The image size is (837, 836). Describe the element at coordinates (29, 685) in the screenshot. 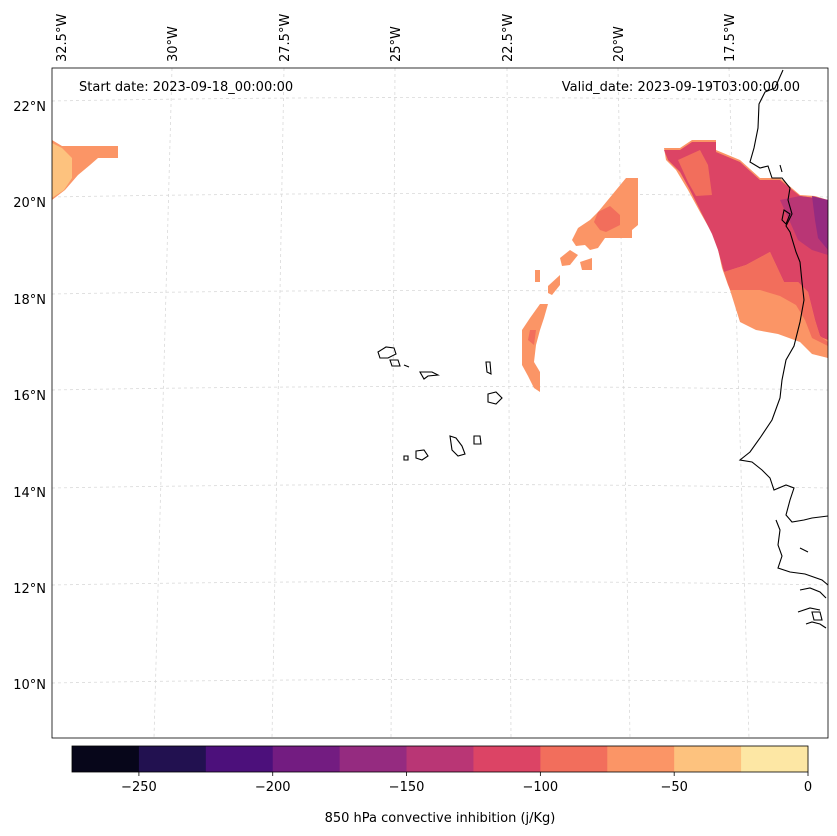

I see `lat-label: 10°N` at that location.